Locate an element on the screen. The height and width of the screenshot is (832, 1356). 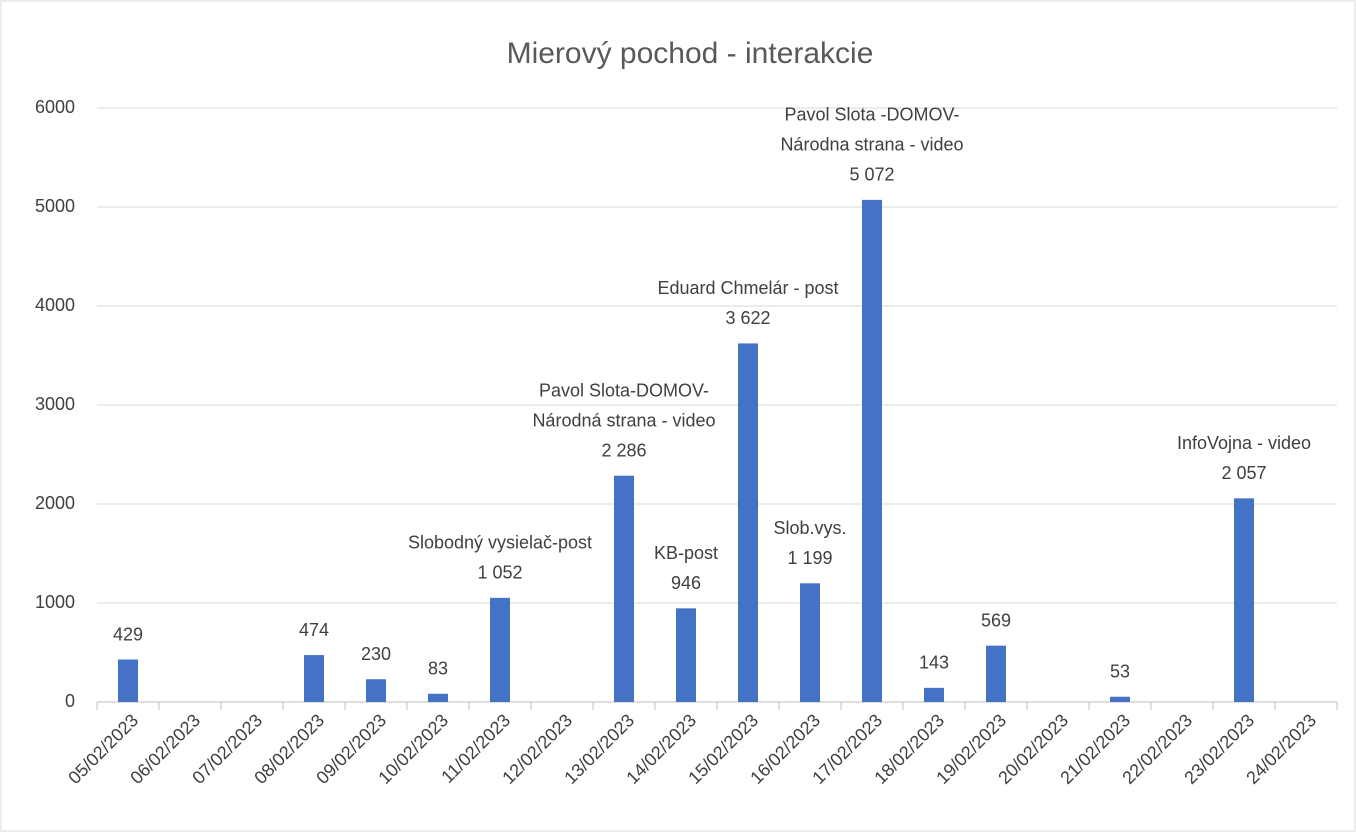
annotation: InfoVojna - video is located at coordinates (1244, 443).